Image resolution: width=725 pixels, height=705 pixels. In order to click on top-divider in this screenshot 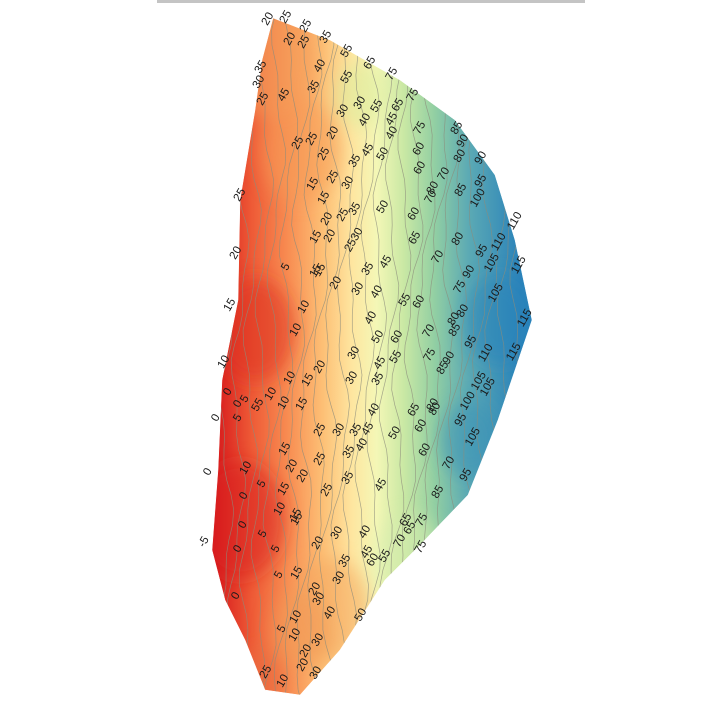, I will do `click(371, 1)`.